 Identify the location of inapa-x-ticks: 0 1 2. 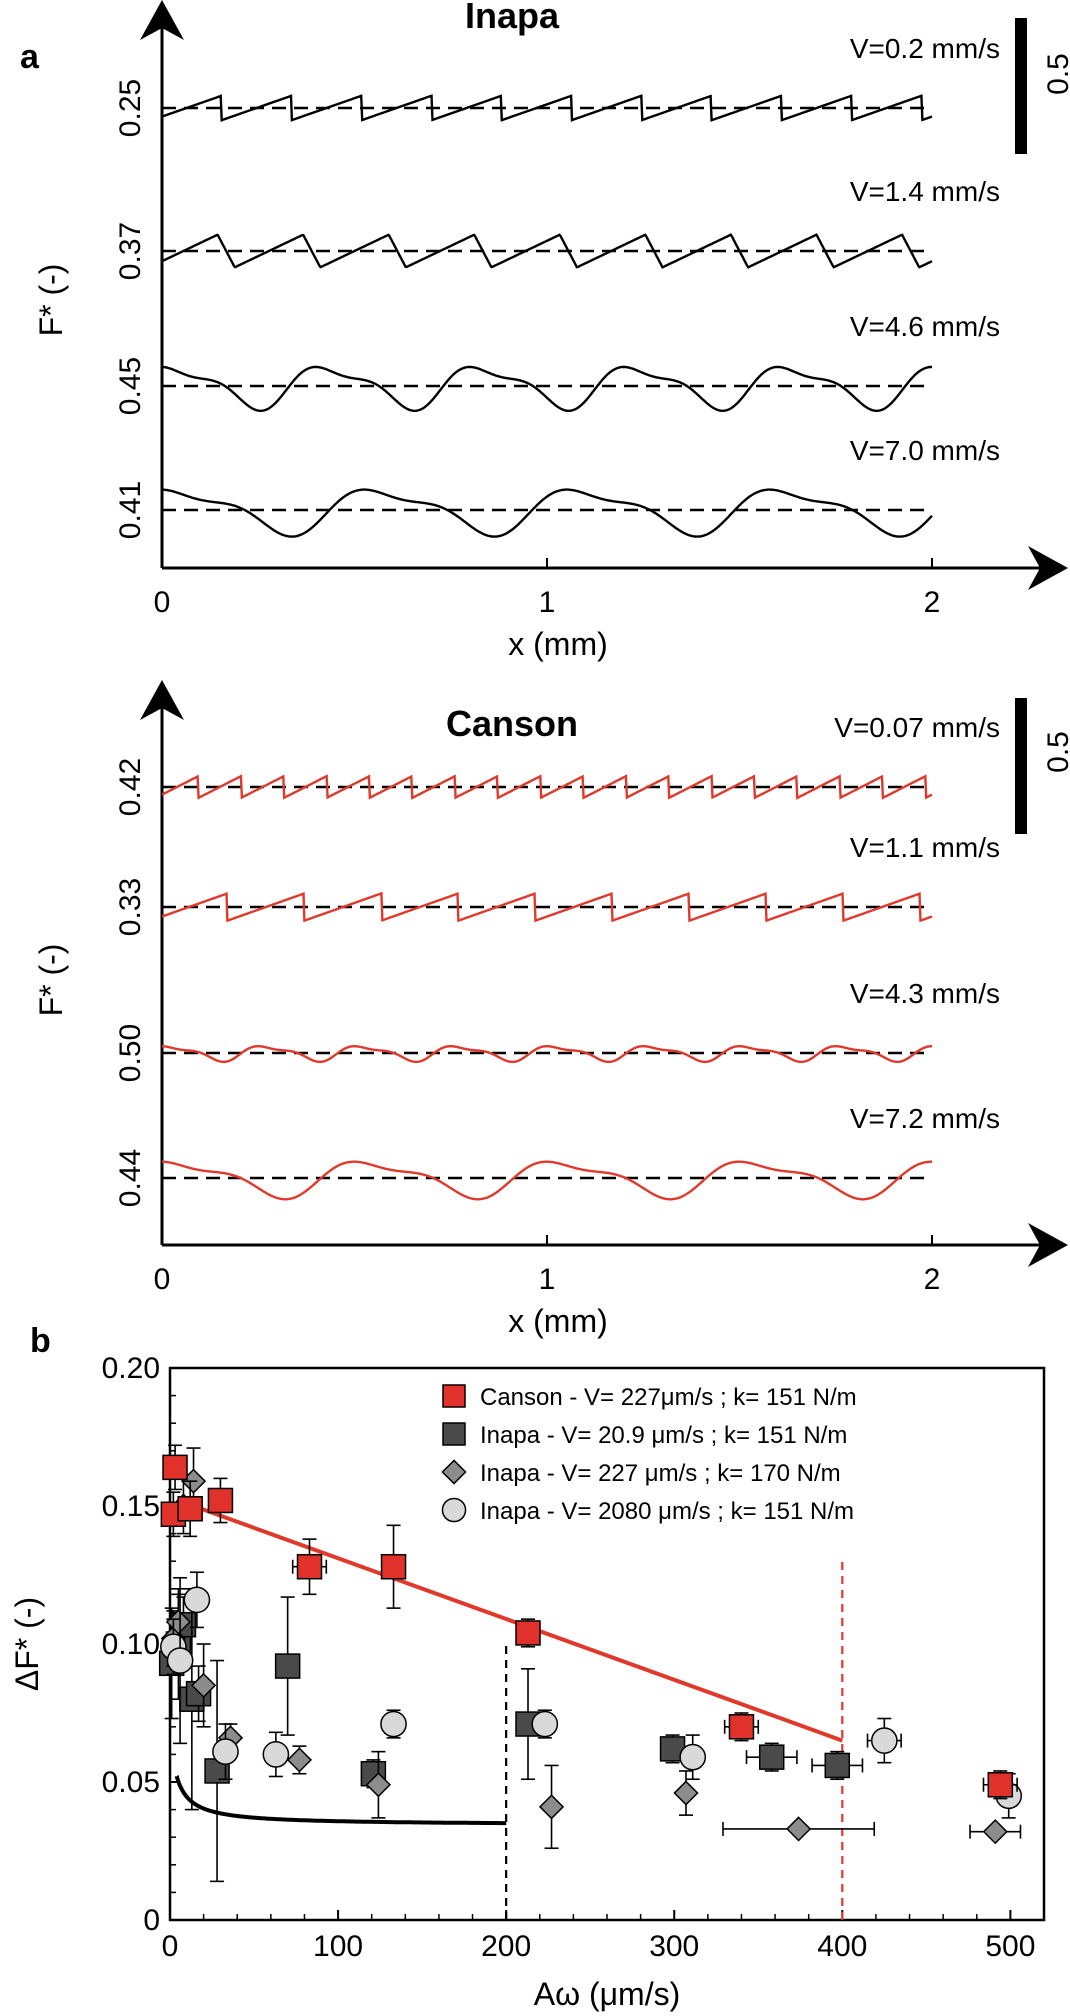
(547, 588).